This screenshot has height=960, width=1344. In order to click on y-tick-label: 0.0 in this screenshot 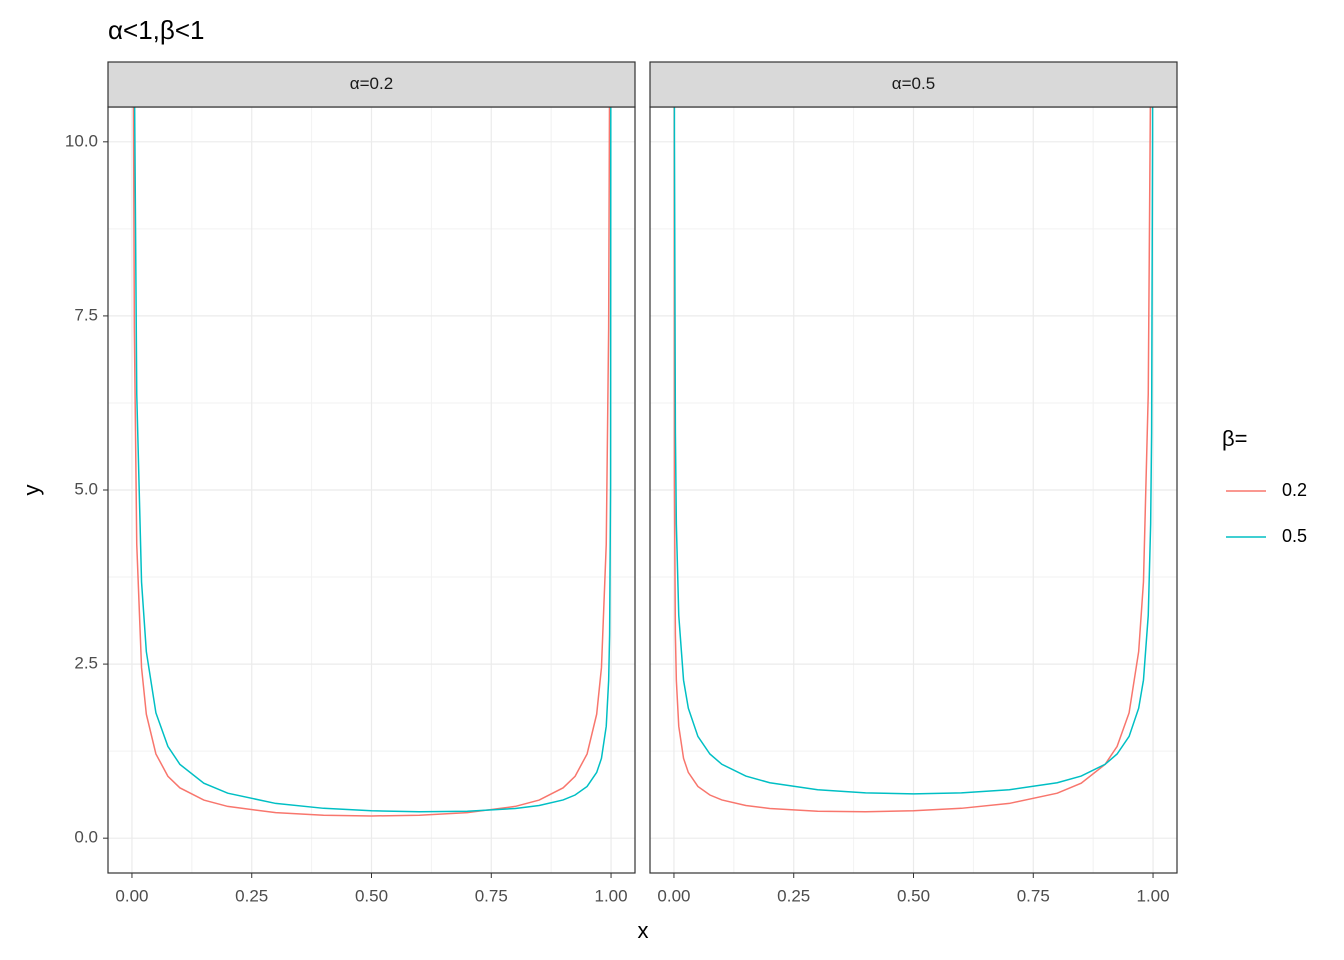, I will do `click(86, 837)`.